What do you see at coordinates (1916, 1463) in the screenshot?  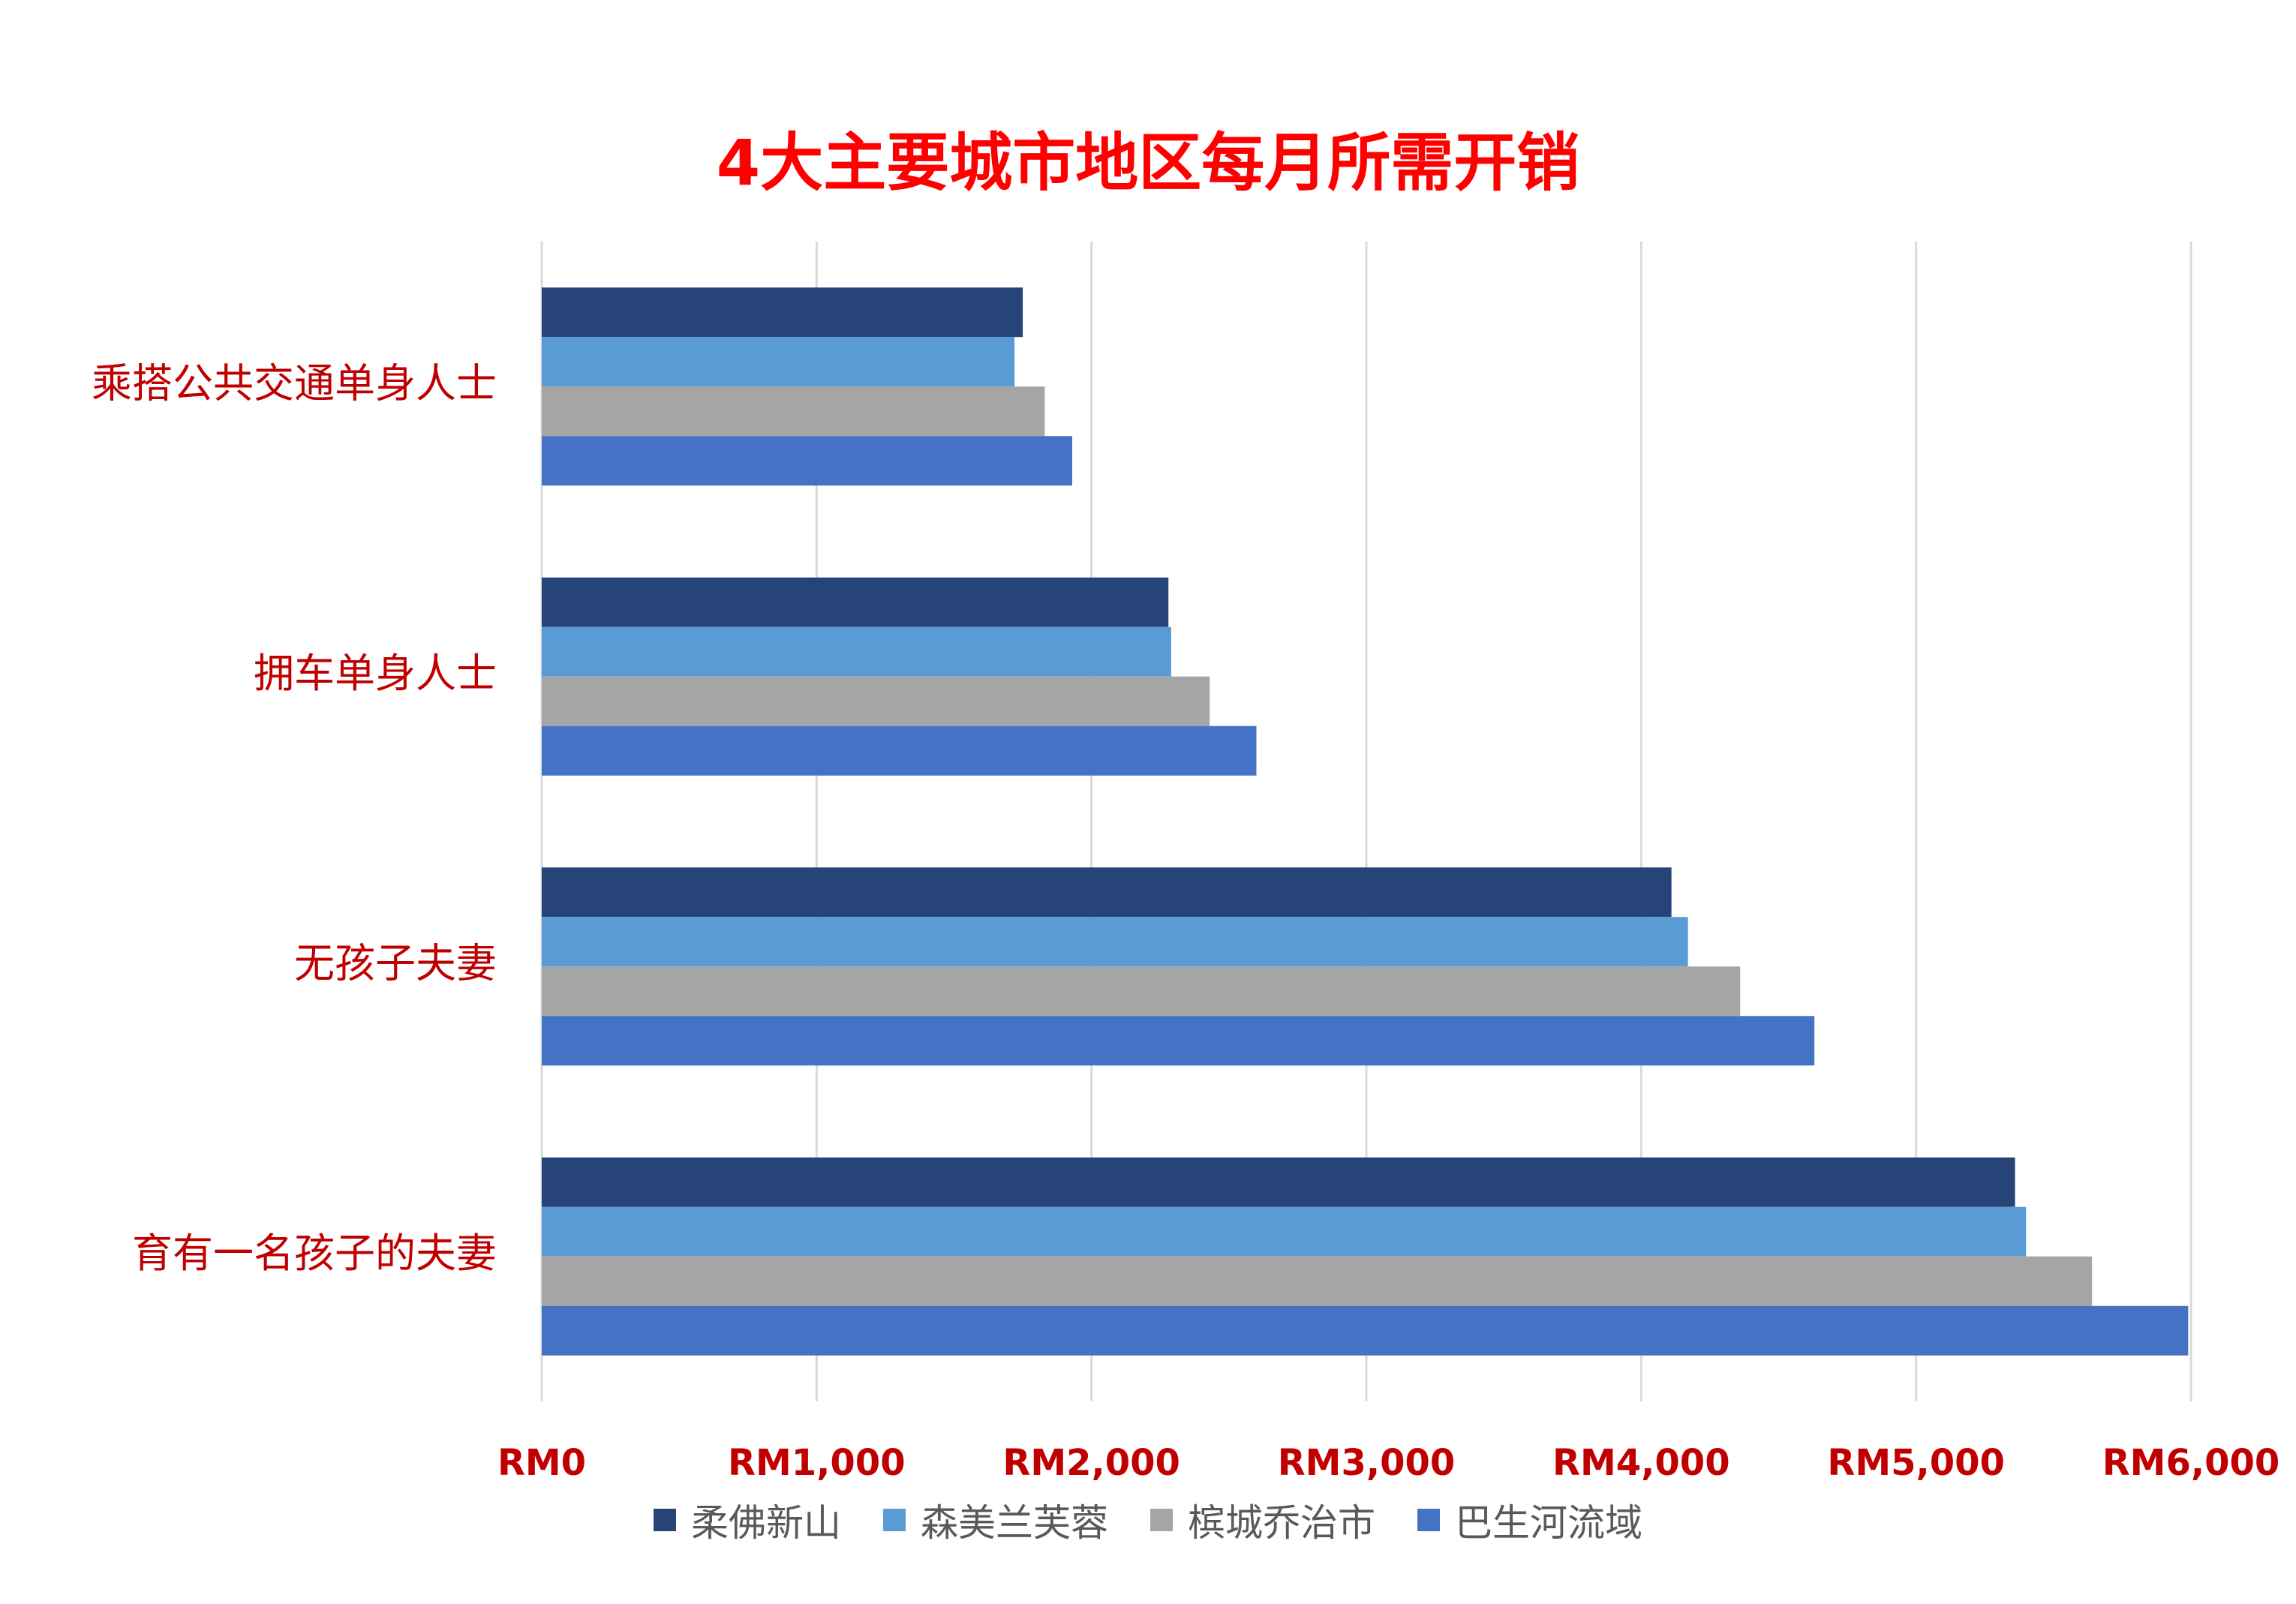 I see `x-tick-label: RM5,000` at bounding box center [1916, 1463].